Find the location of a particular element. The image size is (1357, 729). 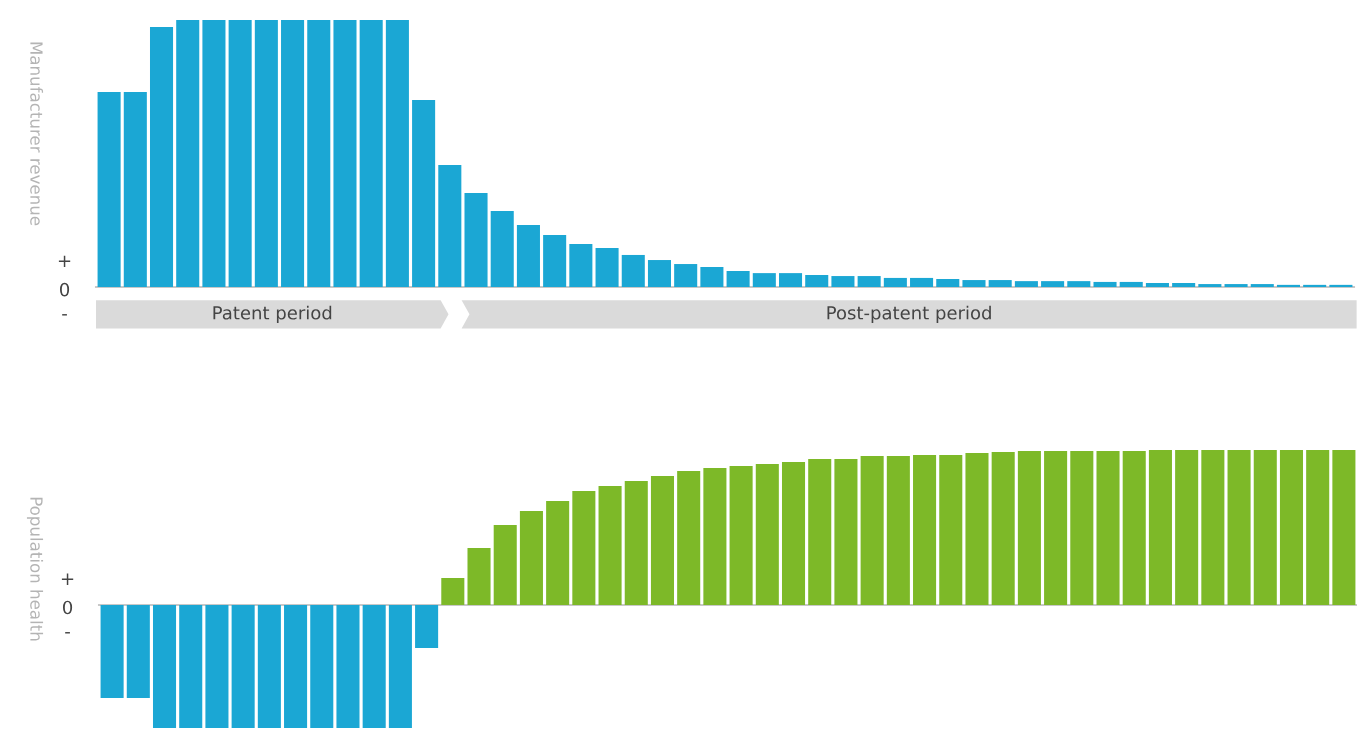

y-axis-title: Population health is located at coordinates (35, 569).